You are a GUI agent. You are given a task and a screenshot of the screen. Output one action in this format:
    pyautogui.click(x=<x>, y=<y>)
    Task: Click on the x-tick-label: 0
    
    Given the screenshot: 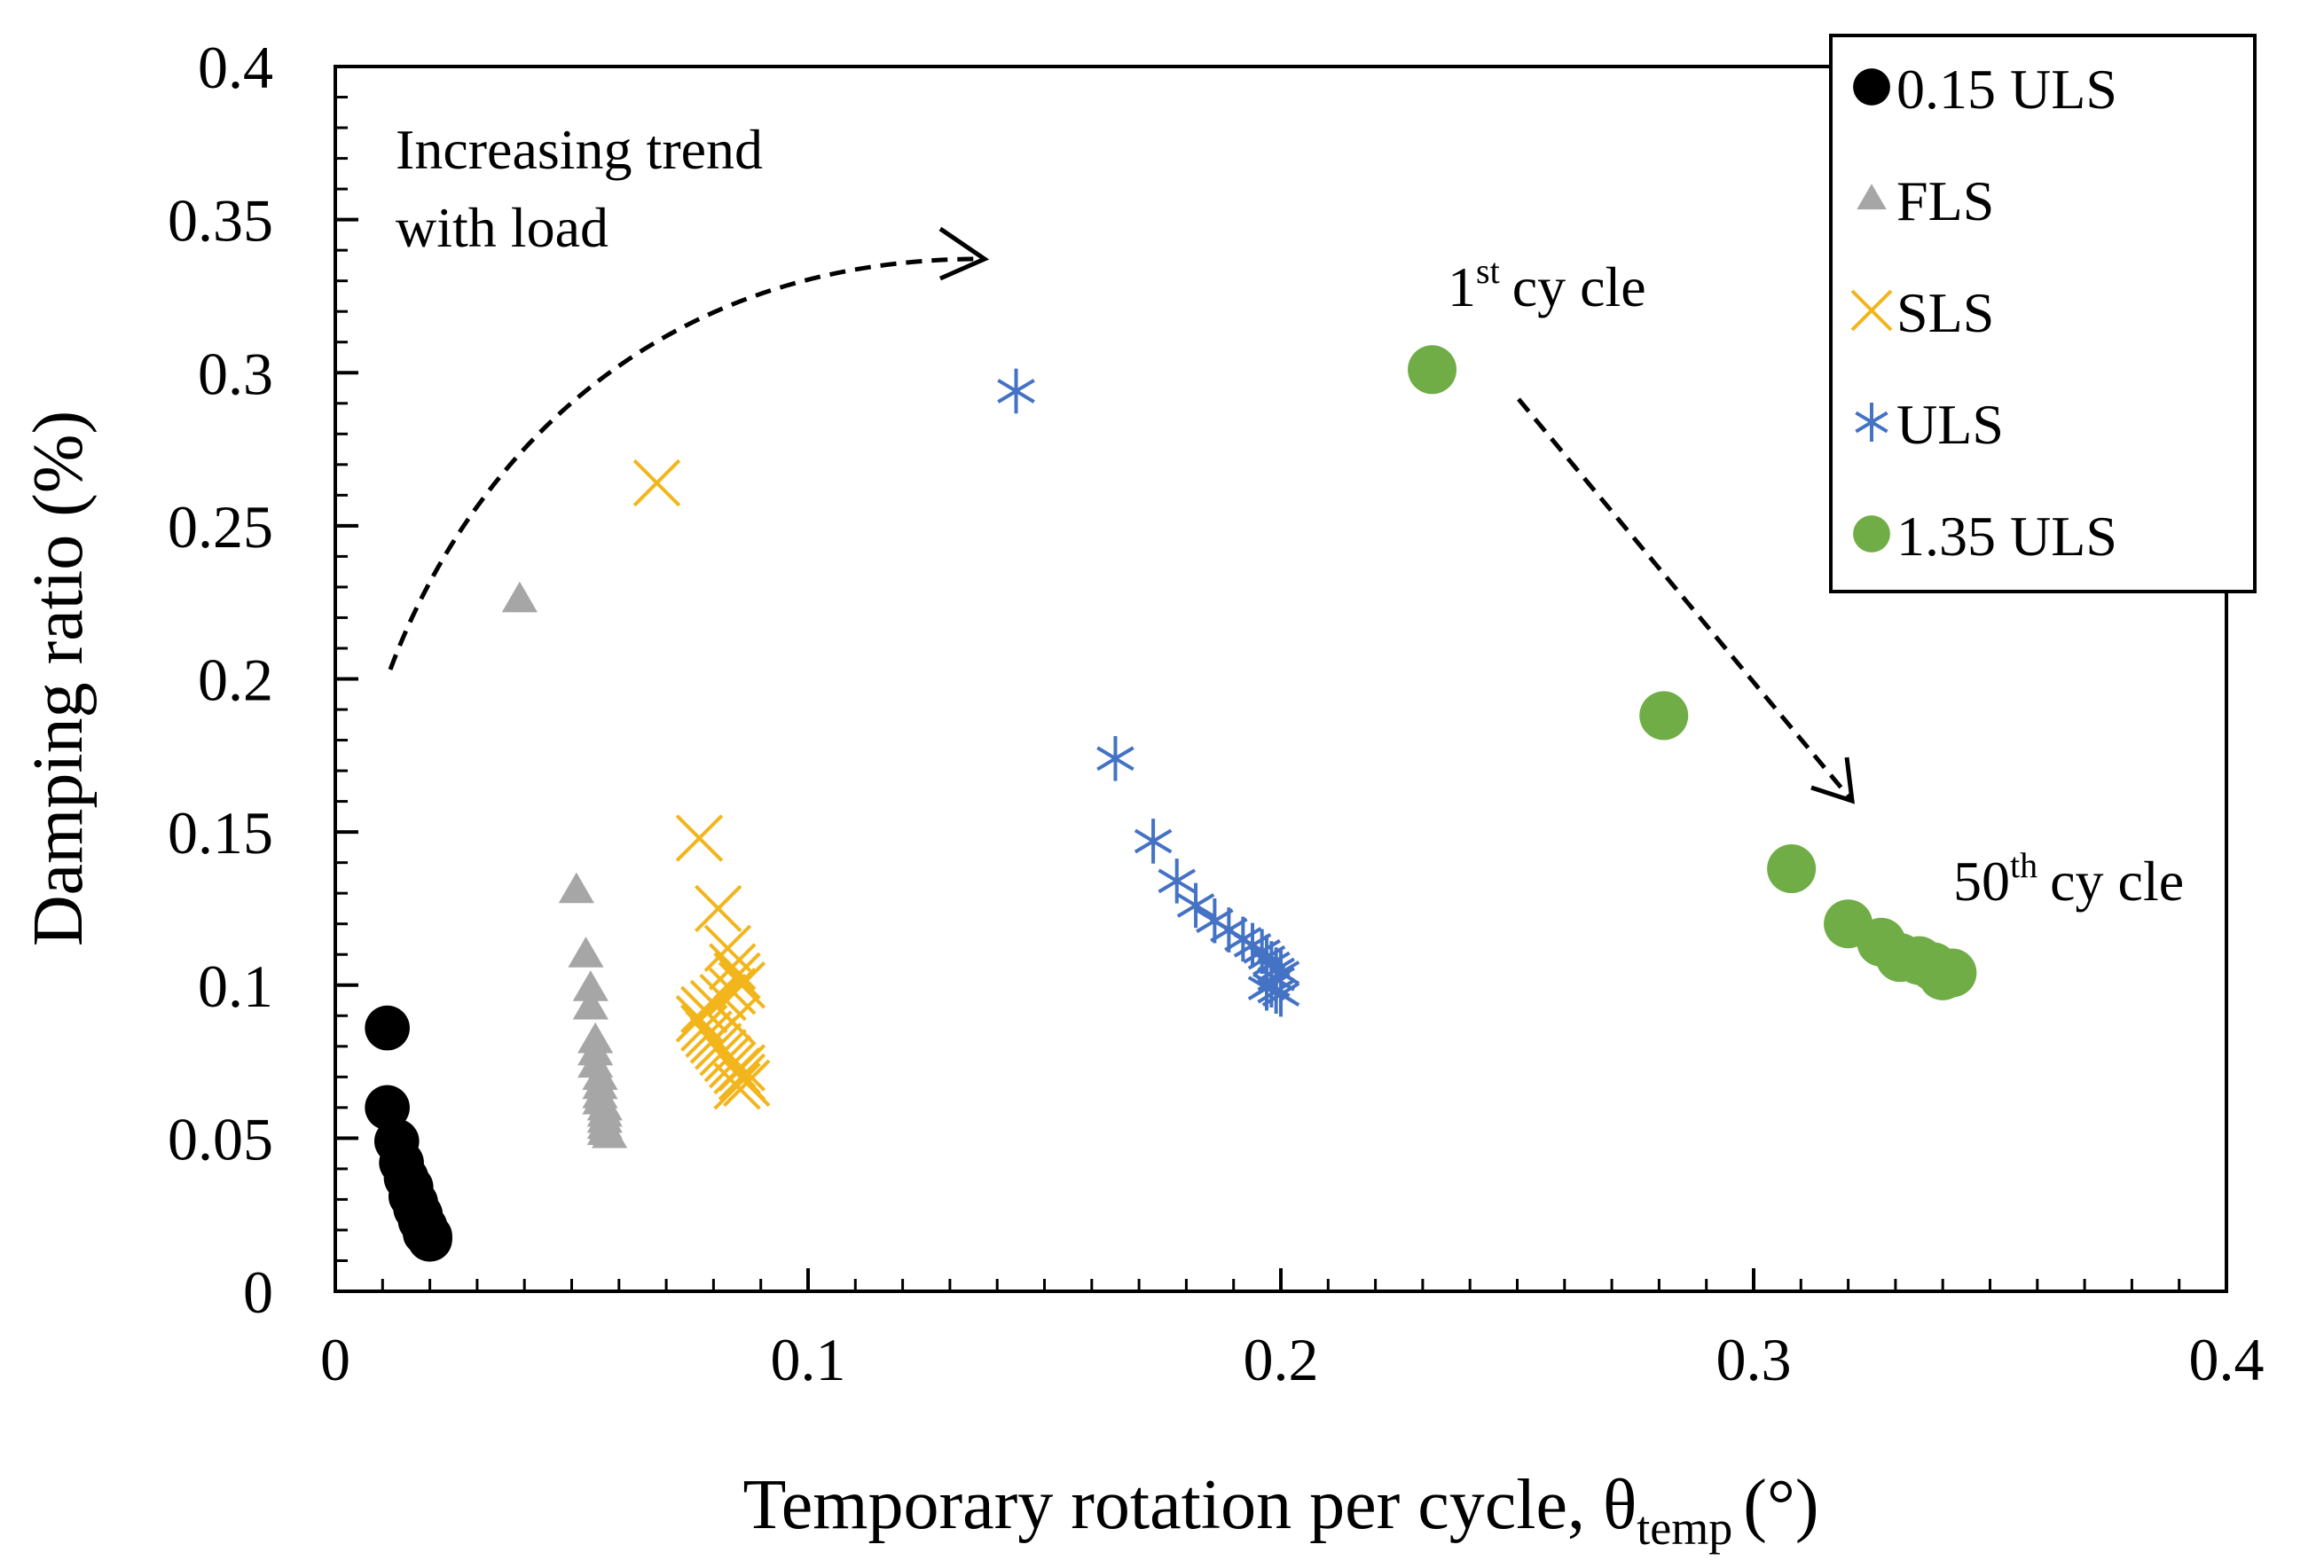 What is the action you would take?
    pyautogui.click(x=335, y=1359)
    